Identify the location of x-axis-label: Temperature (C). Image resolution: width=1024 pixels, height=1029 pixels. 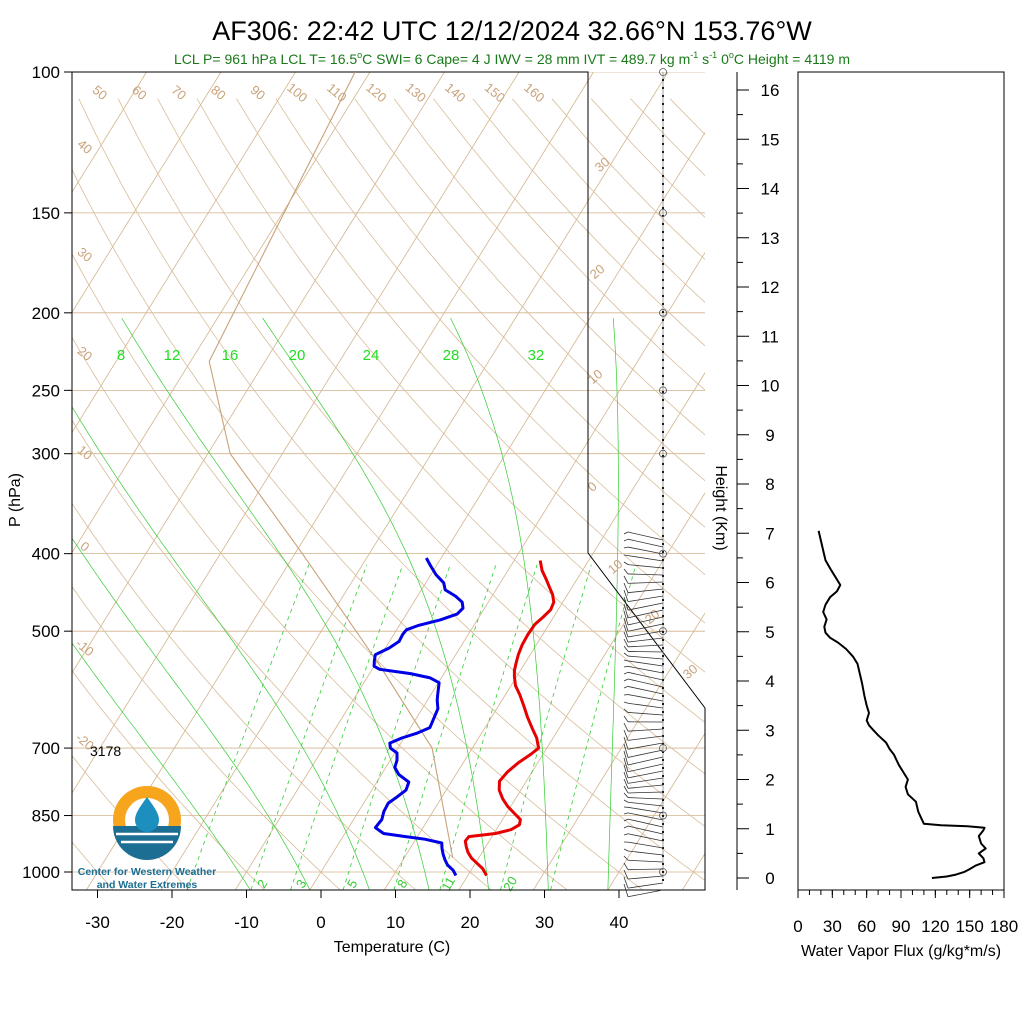
(392, 947).